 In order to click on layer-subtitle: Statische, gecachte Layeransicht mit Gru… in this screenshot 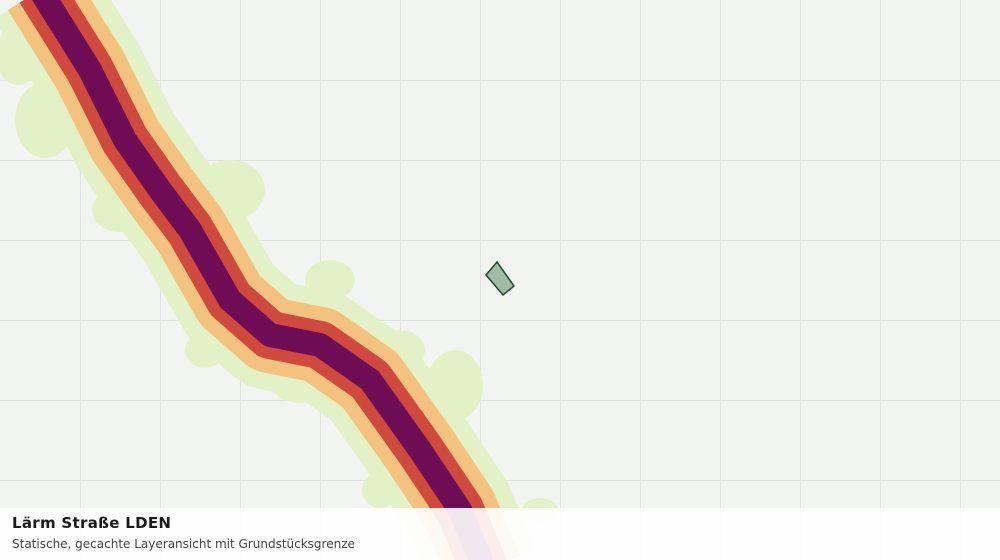, I will do `click(183, 544)`.